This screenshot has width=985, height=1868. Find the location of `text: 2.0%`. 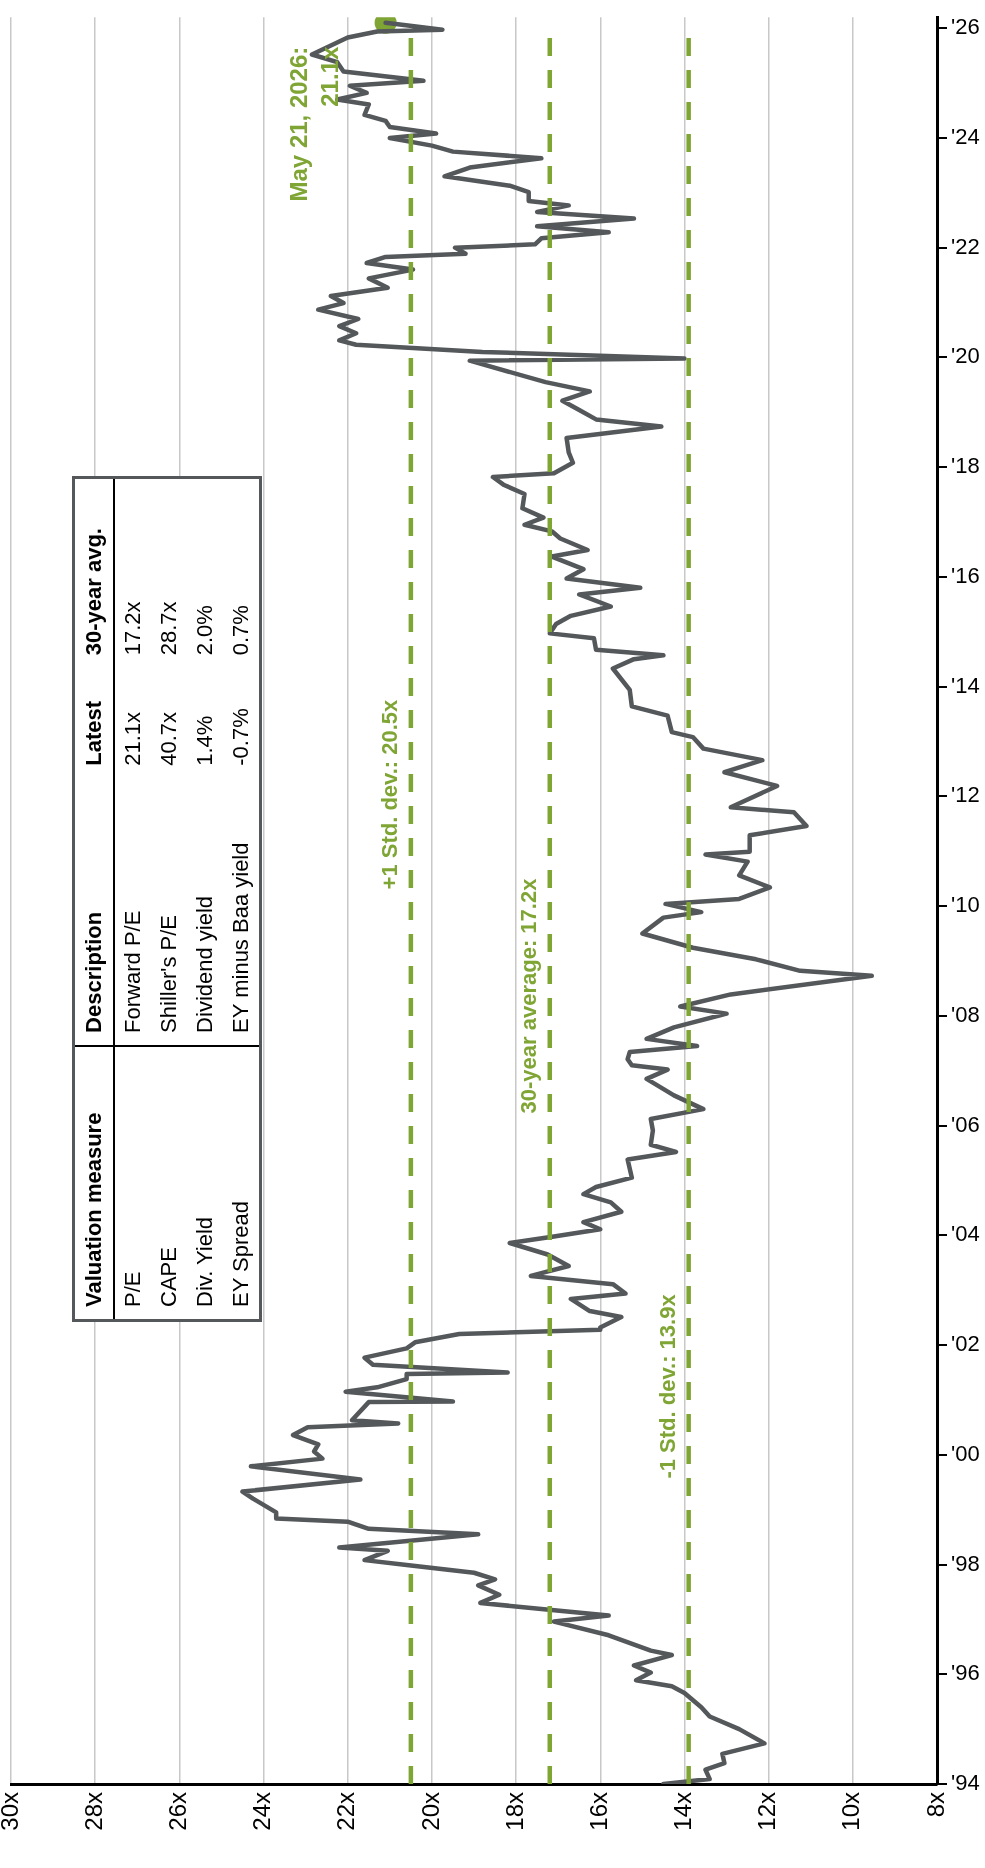

text: 2.0% is located at coordinates (204, 630).